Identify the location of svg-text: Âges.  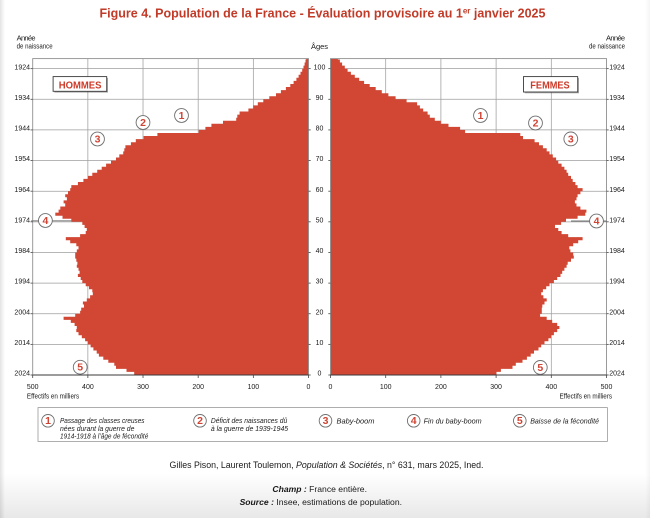
(319, 46).